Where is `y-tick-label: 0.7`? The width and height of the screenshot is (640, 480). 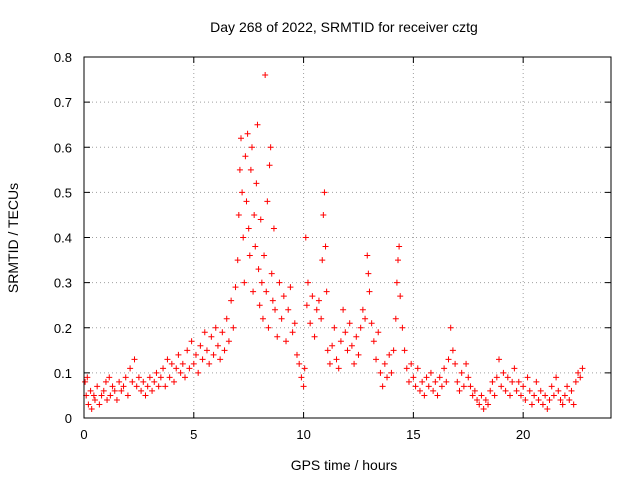 y-tick-label: 0.7 is located at coordinates (63, 102).